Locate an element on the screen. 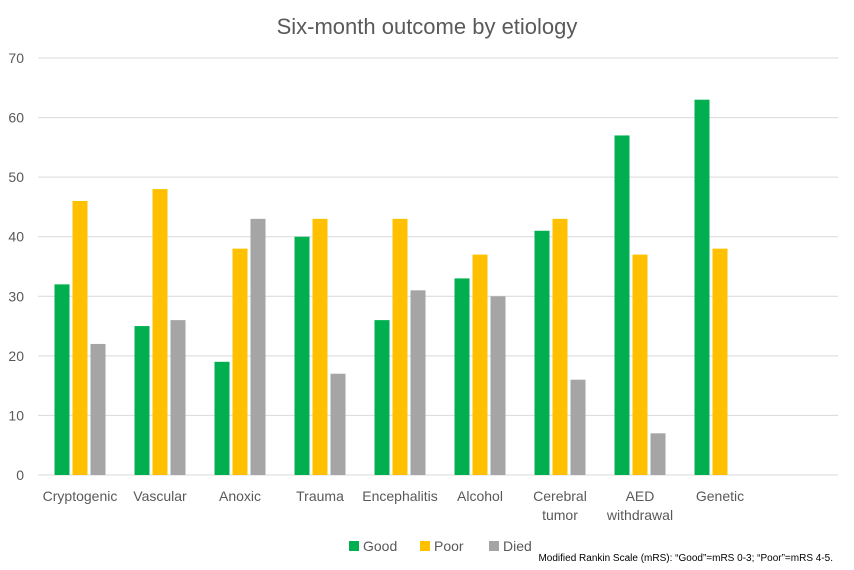 This screenshot has height=570, width=854. x-tick-label: Alcohol is located at coordinates (480, 496).